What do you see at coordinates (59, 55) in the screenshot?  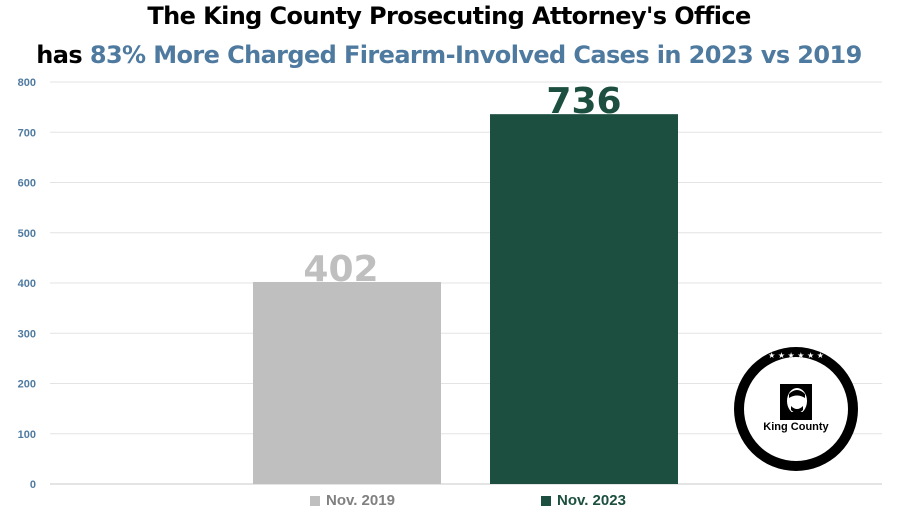 I see `title-prefix: has` at bounding box center [59, 55].